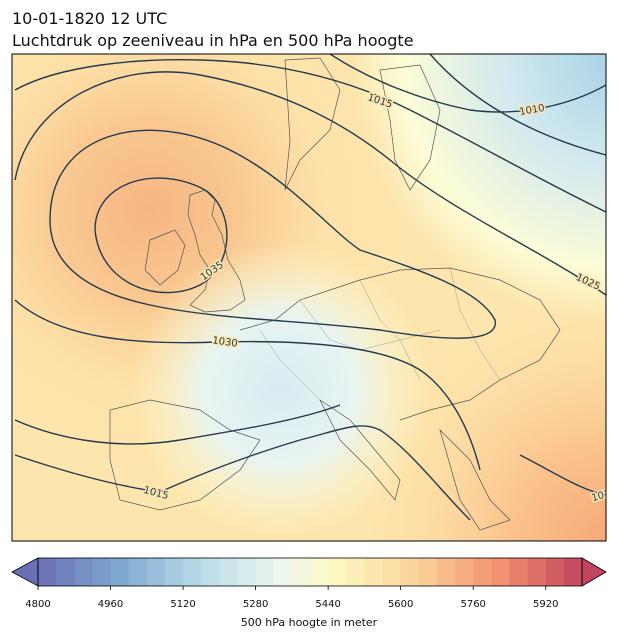 The width and height of the screenshot is (618, 643). Describe the element at coordinates (182, 604) in the screenshot. I see `colorbar-tick-label: 5120` at that location.